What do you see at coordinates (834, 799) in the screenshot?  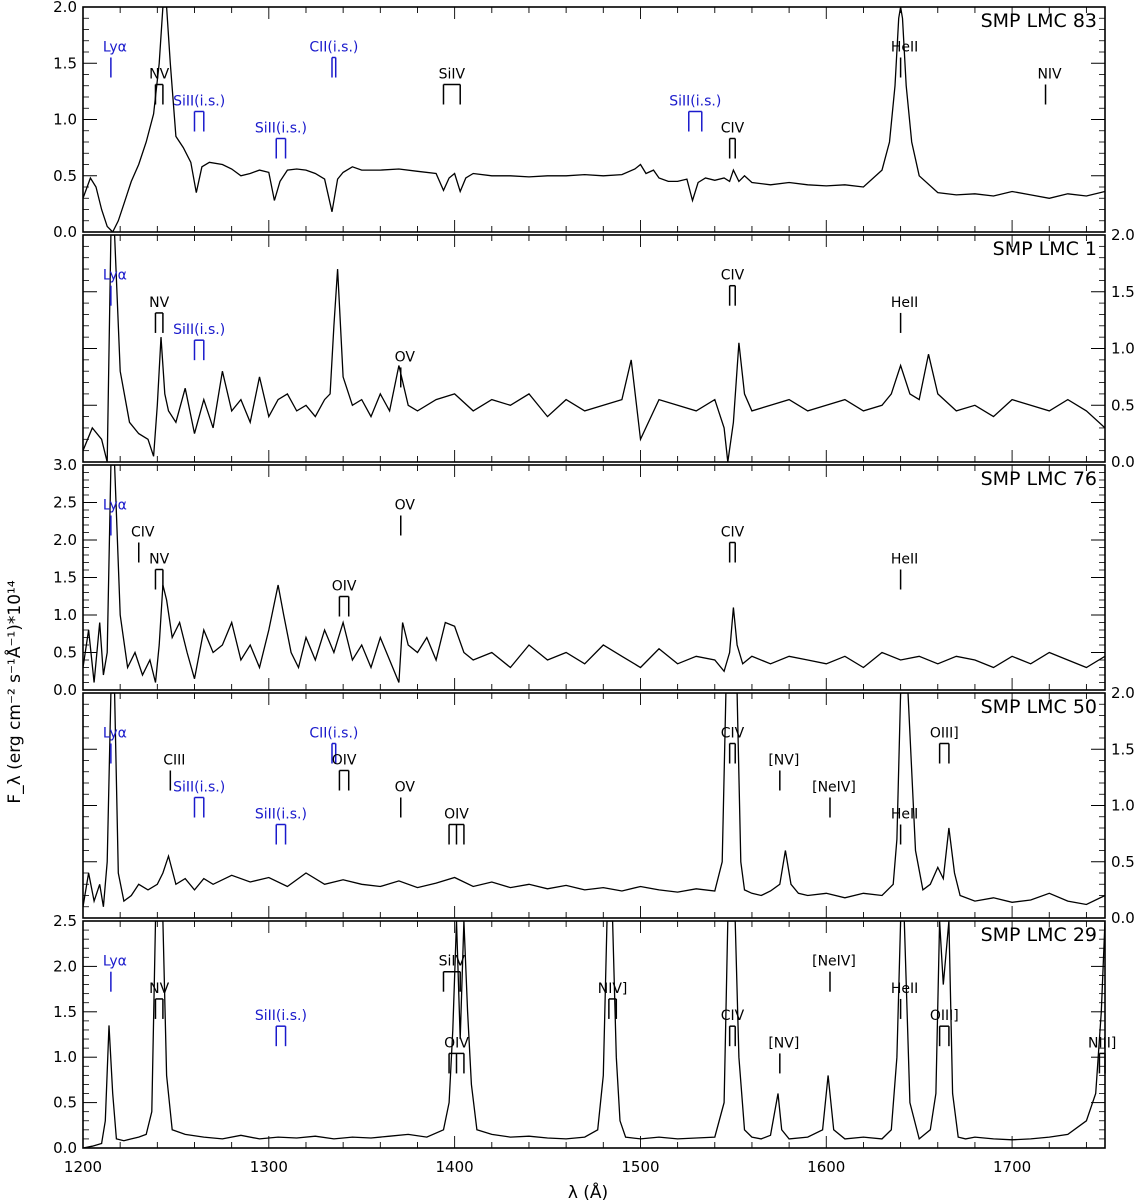 I see `line-id: [NeIV]` at bounding box center [834, 799].